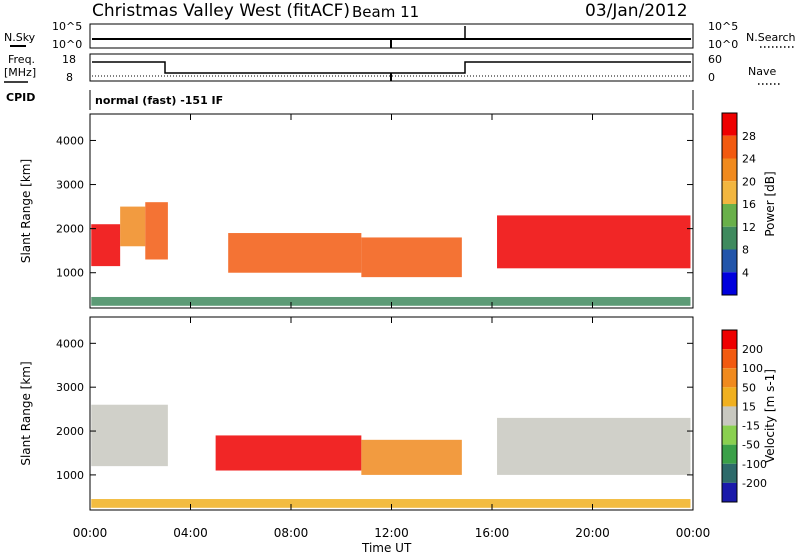  I want to click on x-tick-label: 04:00, so click(190, 533).